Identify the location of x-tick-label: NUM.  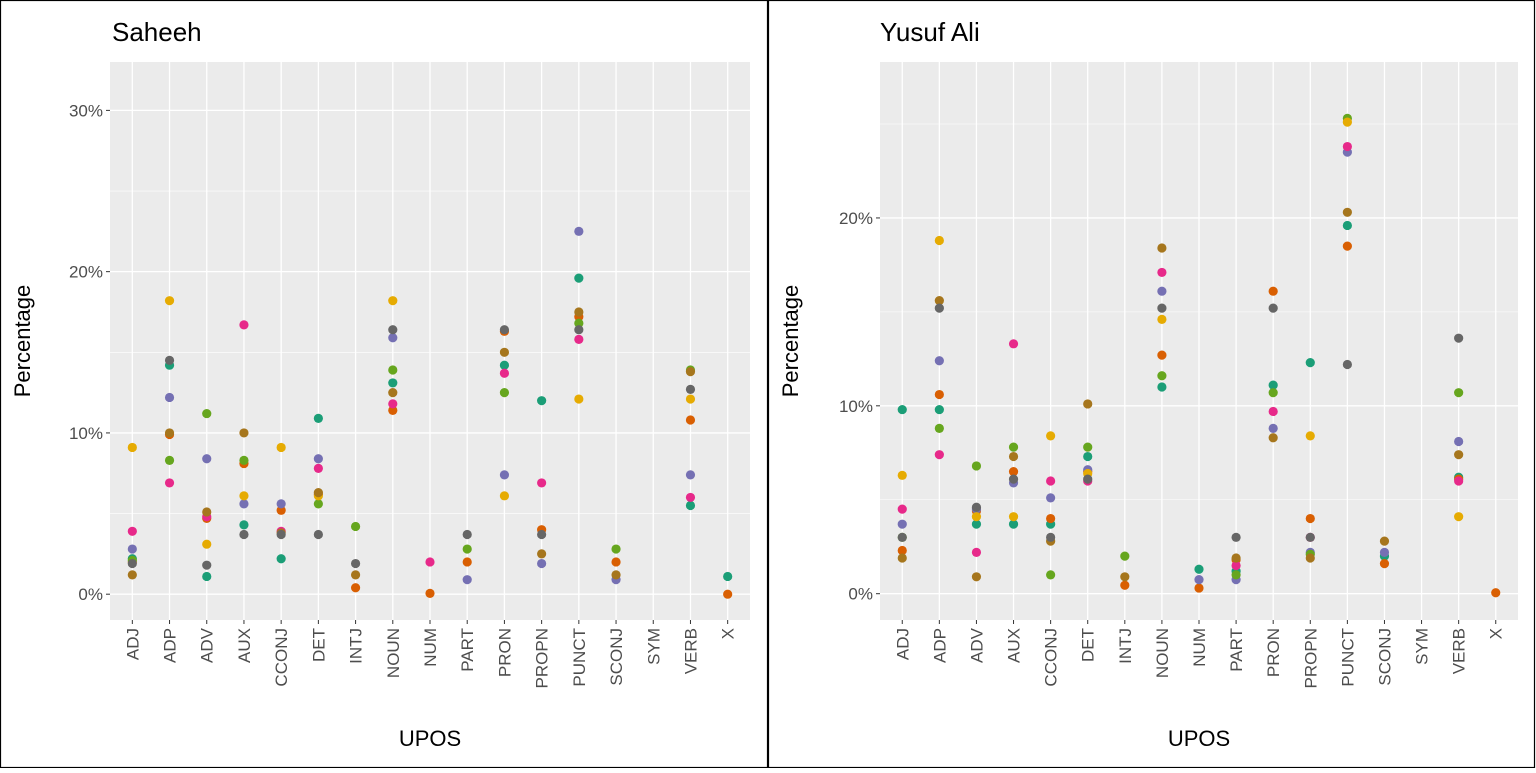
(430, 647).